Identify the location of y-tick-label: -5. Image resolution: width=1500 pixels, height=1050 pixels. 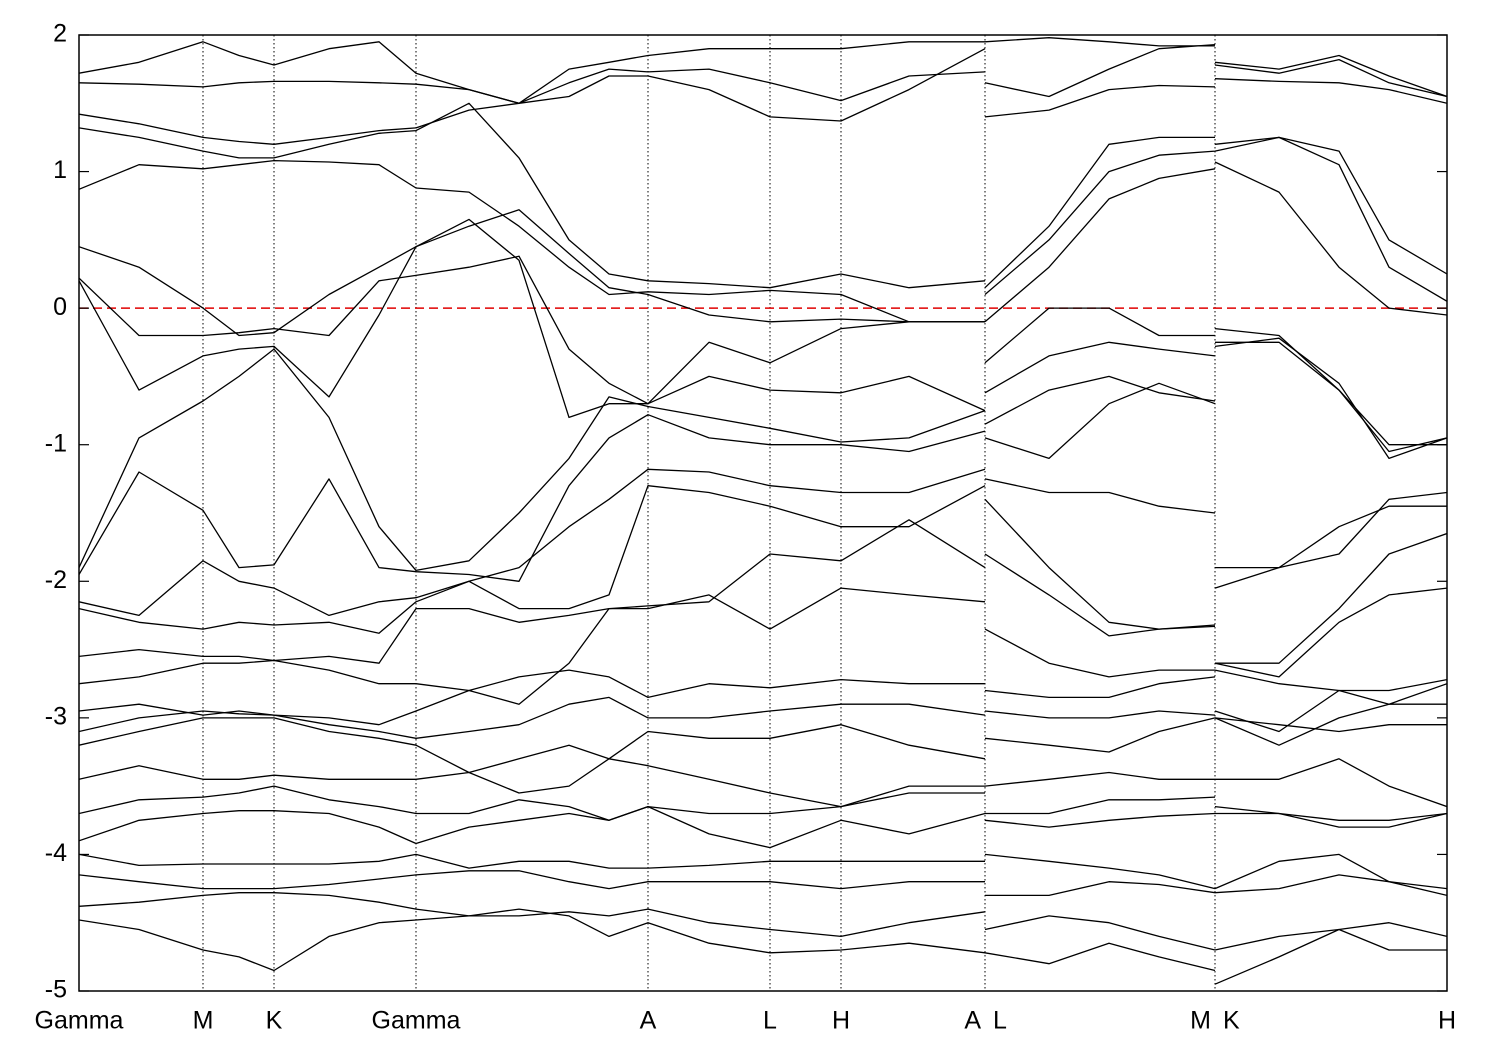
(56, 990).